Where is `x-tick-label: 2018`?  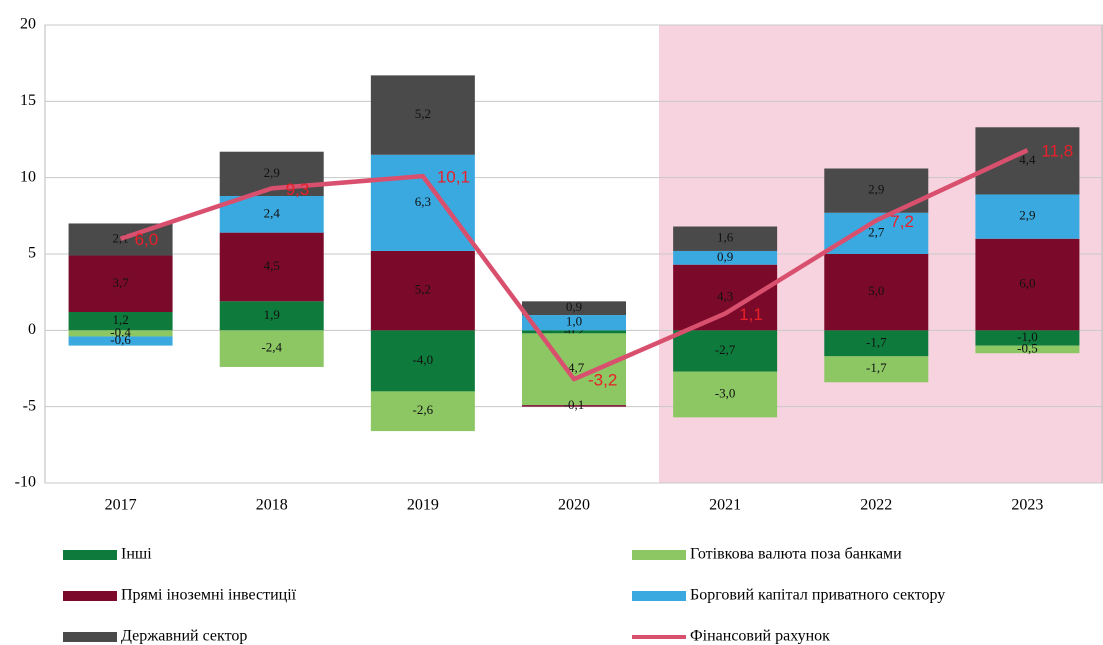
x-tick-label: 2018 is located at coordinates (272, 505).